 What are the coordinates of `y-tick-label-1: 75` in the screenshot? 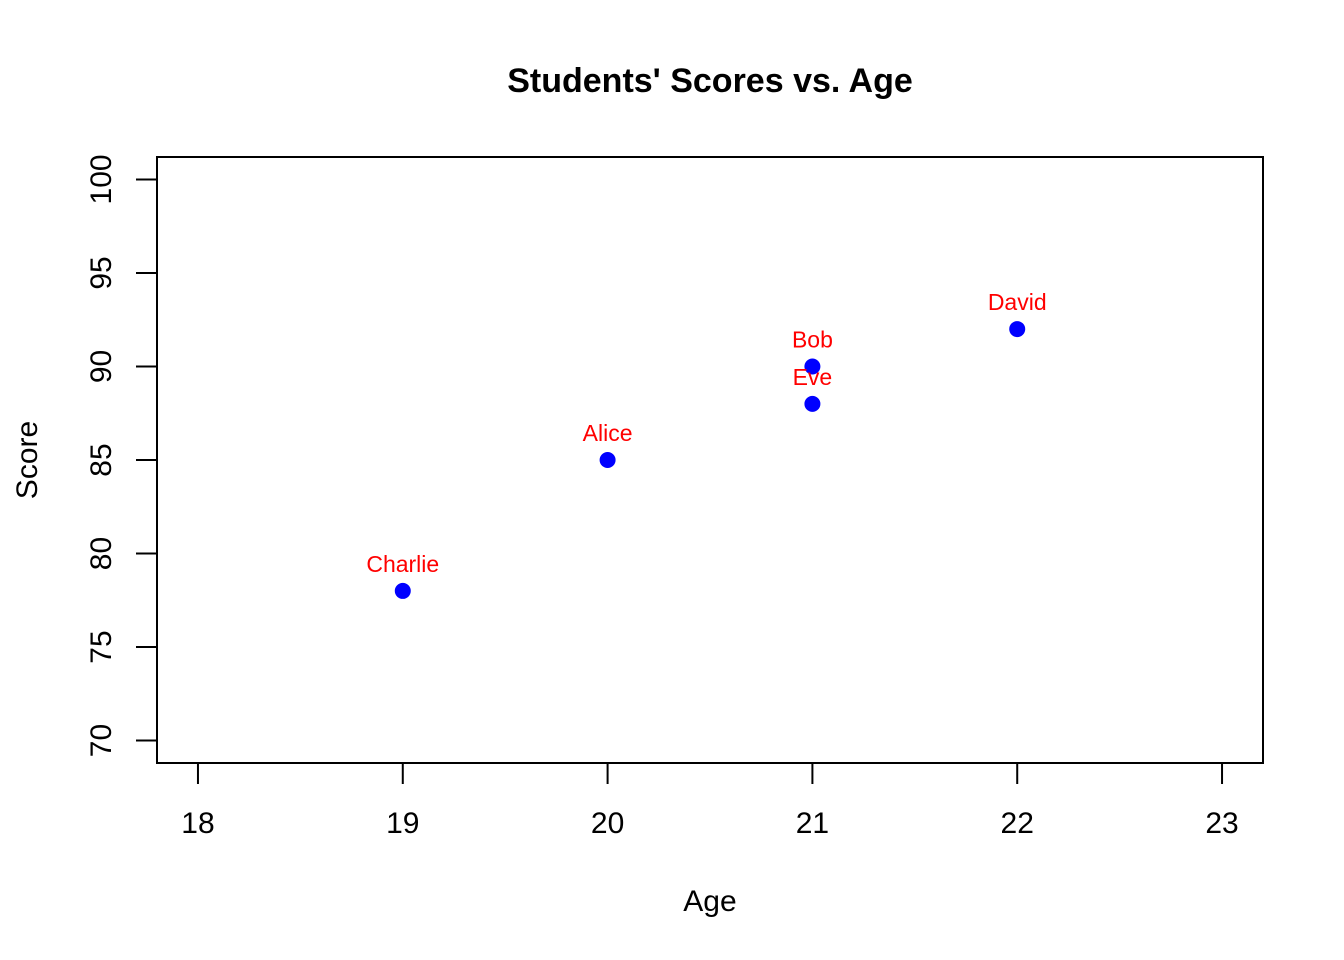 It's located at (101, 646).